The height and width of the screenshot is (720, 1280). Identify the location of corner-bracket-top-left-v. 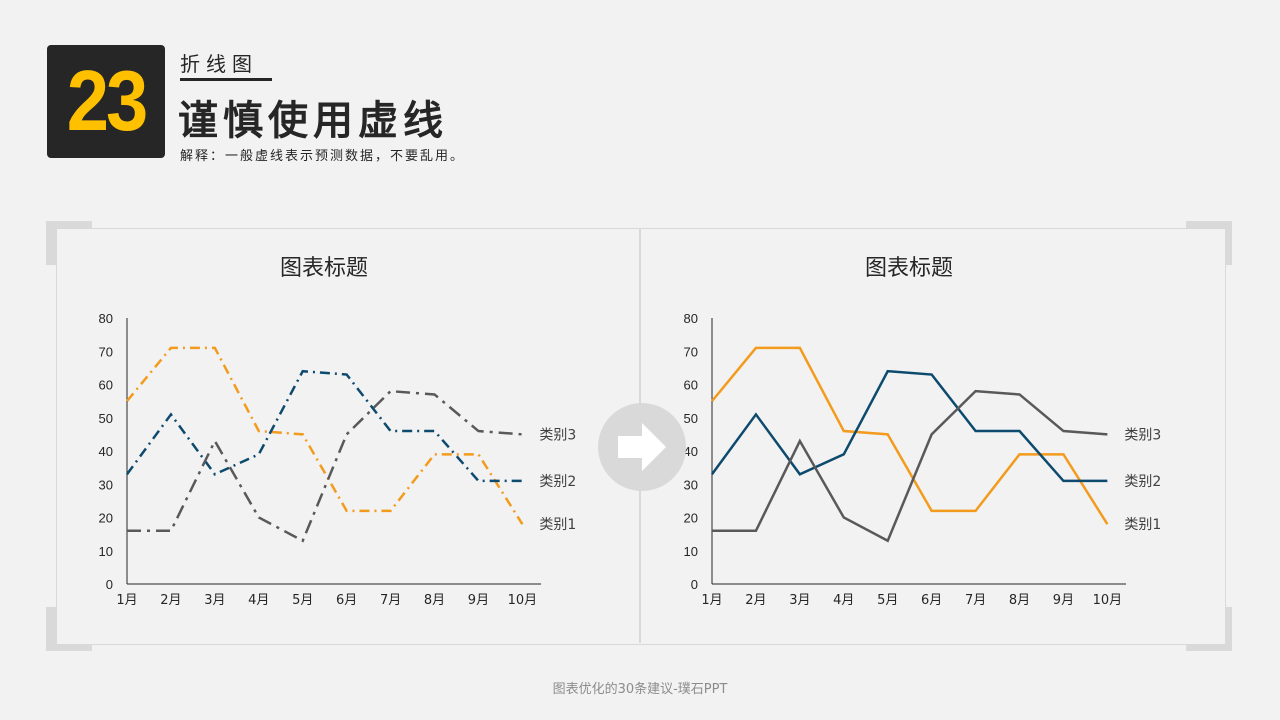
(51, 243).